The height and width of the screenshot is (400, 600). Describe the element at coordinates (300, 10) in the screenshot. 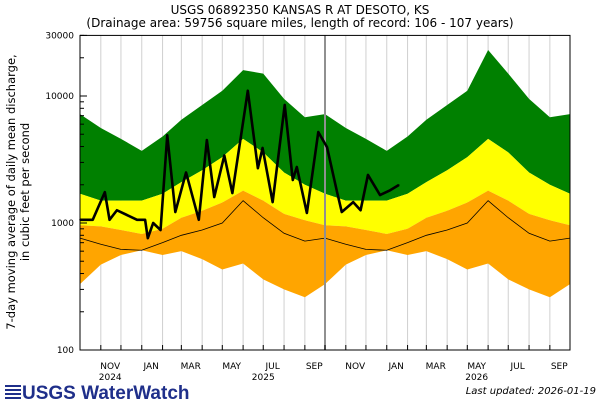

I see `chart-title: USGS 06892350 KANSAS R AT DESOTO, KS` at that location.